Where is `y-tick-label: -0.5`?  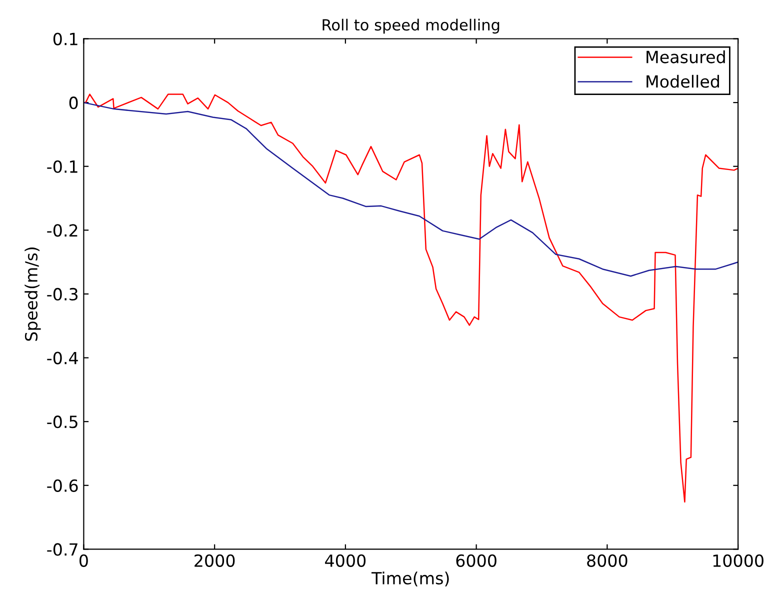 y-tick-label: -0.5 is located at coordinates (62, 422).